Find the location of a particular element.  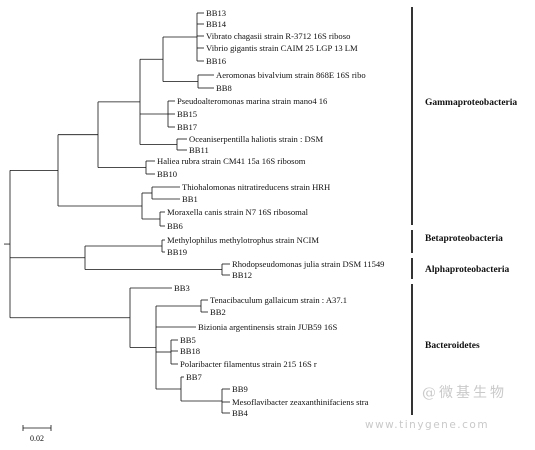

watermark-url: www.tinygene.com is located at coordinates (427, 425).